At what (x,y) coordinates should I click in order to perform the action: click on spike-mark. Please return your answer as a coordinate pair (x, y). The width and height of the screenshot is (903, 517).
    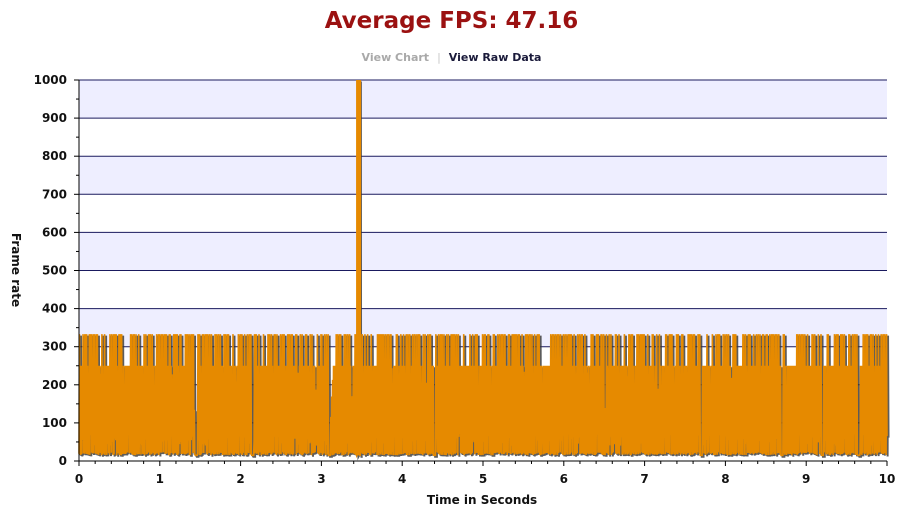
    Looking at the image, I should click on (359, 268).